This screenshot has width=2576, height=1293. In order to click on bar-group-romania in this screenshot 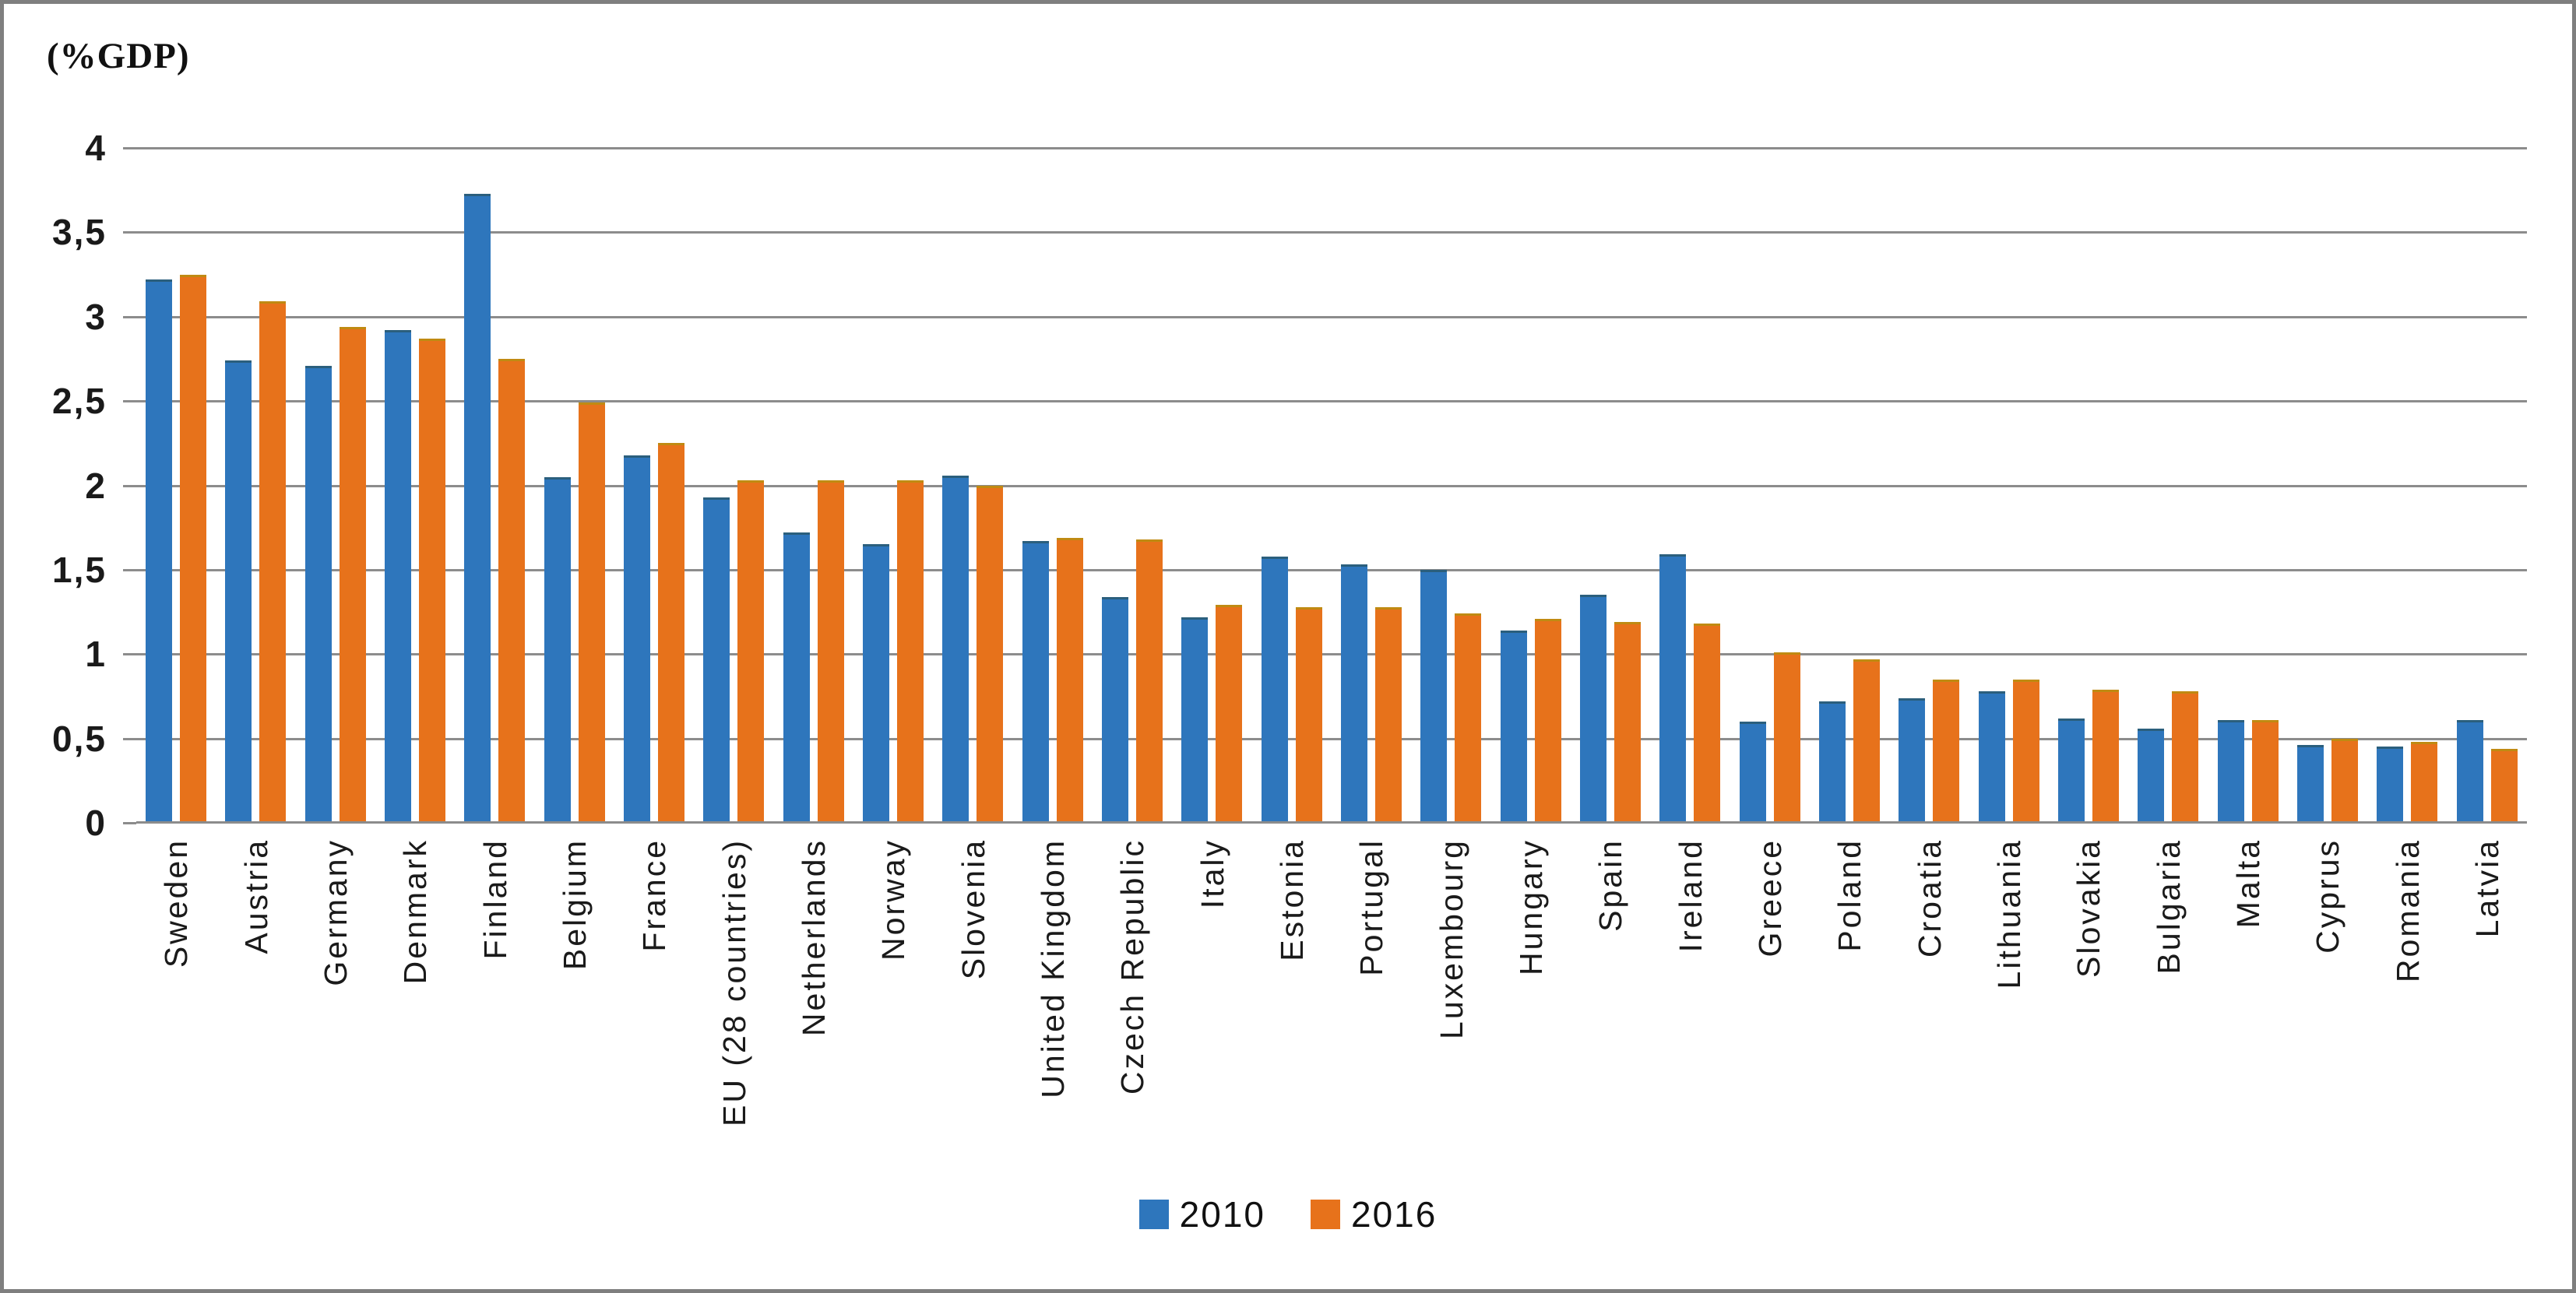, I will do `click(2407, 485)`.